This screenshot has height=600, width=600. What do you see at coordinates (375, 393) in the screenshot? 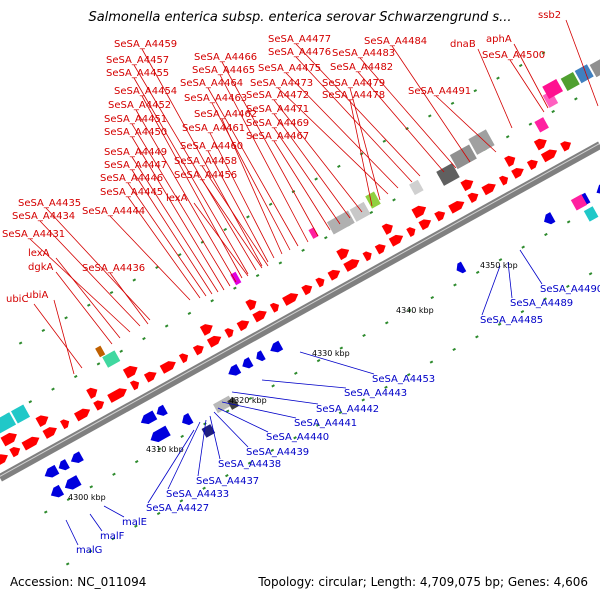
I see `reverse-gene-label: SeSA_A4443` at bounding box center [375, 393].